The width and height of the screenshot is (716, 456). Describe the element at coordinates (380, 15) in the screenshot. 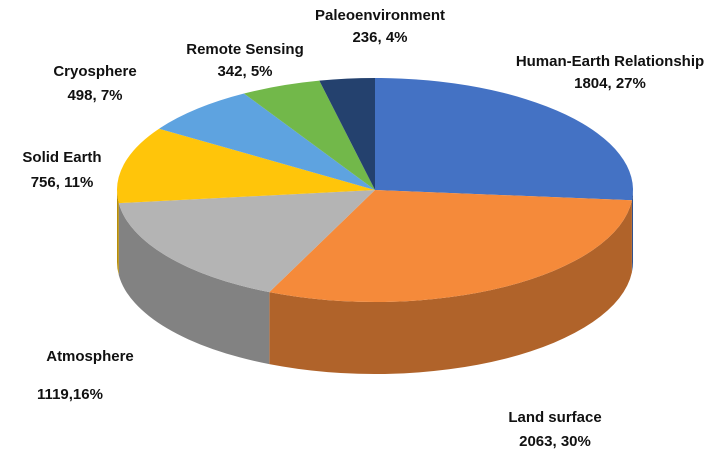

I see `slice-label: Paleoenvironment` at that location.